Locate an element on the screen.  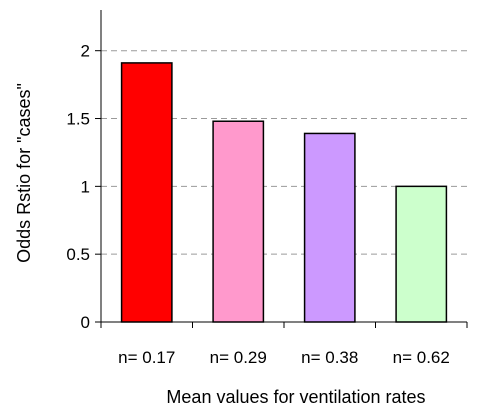
x-ticks: n= 0.17 n= 0.29 n= 0.38 n= 0.62 is located at coordinates (284, 344).